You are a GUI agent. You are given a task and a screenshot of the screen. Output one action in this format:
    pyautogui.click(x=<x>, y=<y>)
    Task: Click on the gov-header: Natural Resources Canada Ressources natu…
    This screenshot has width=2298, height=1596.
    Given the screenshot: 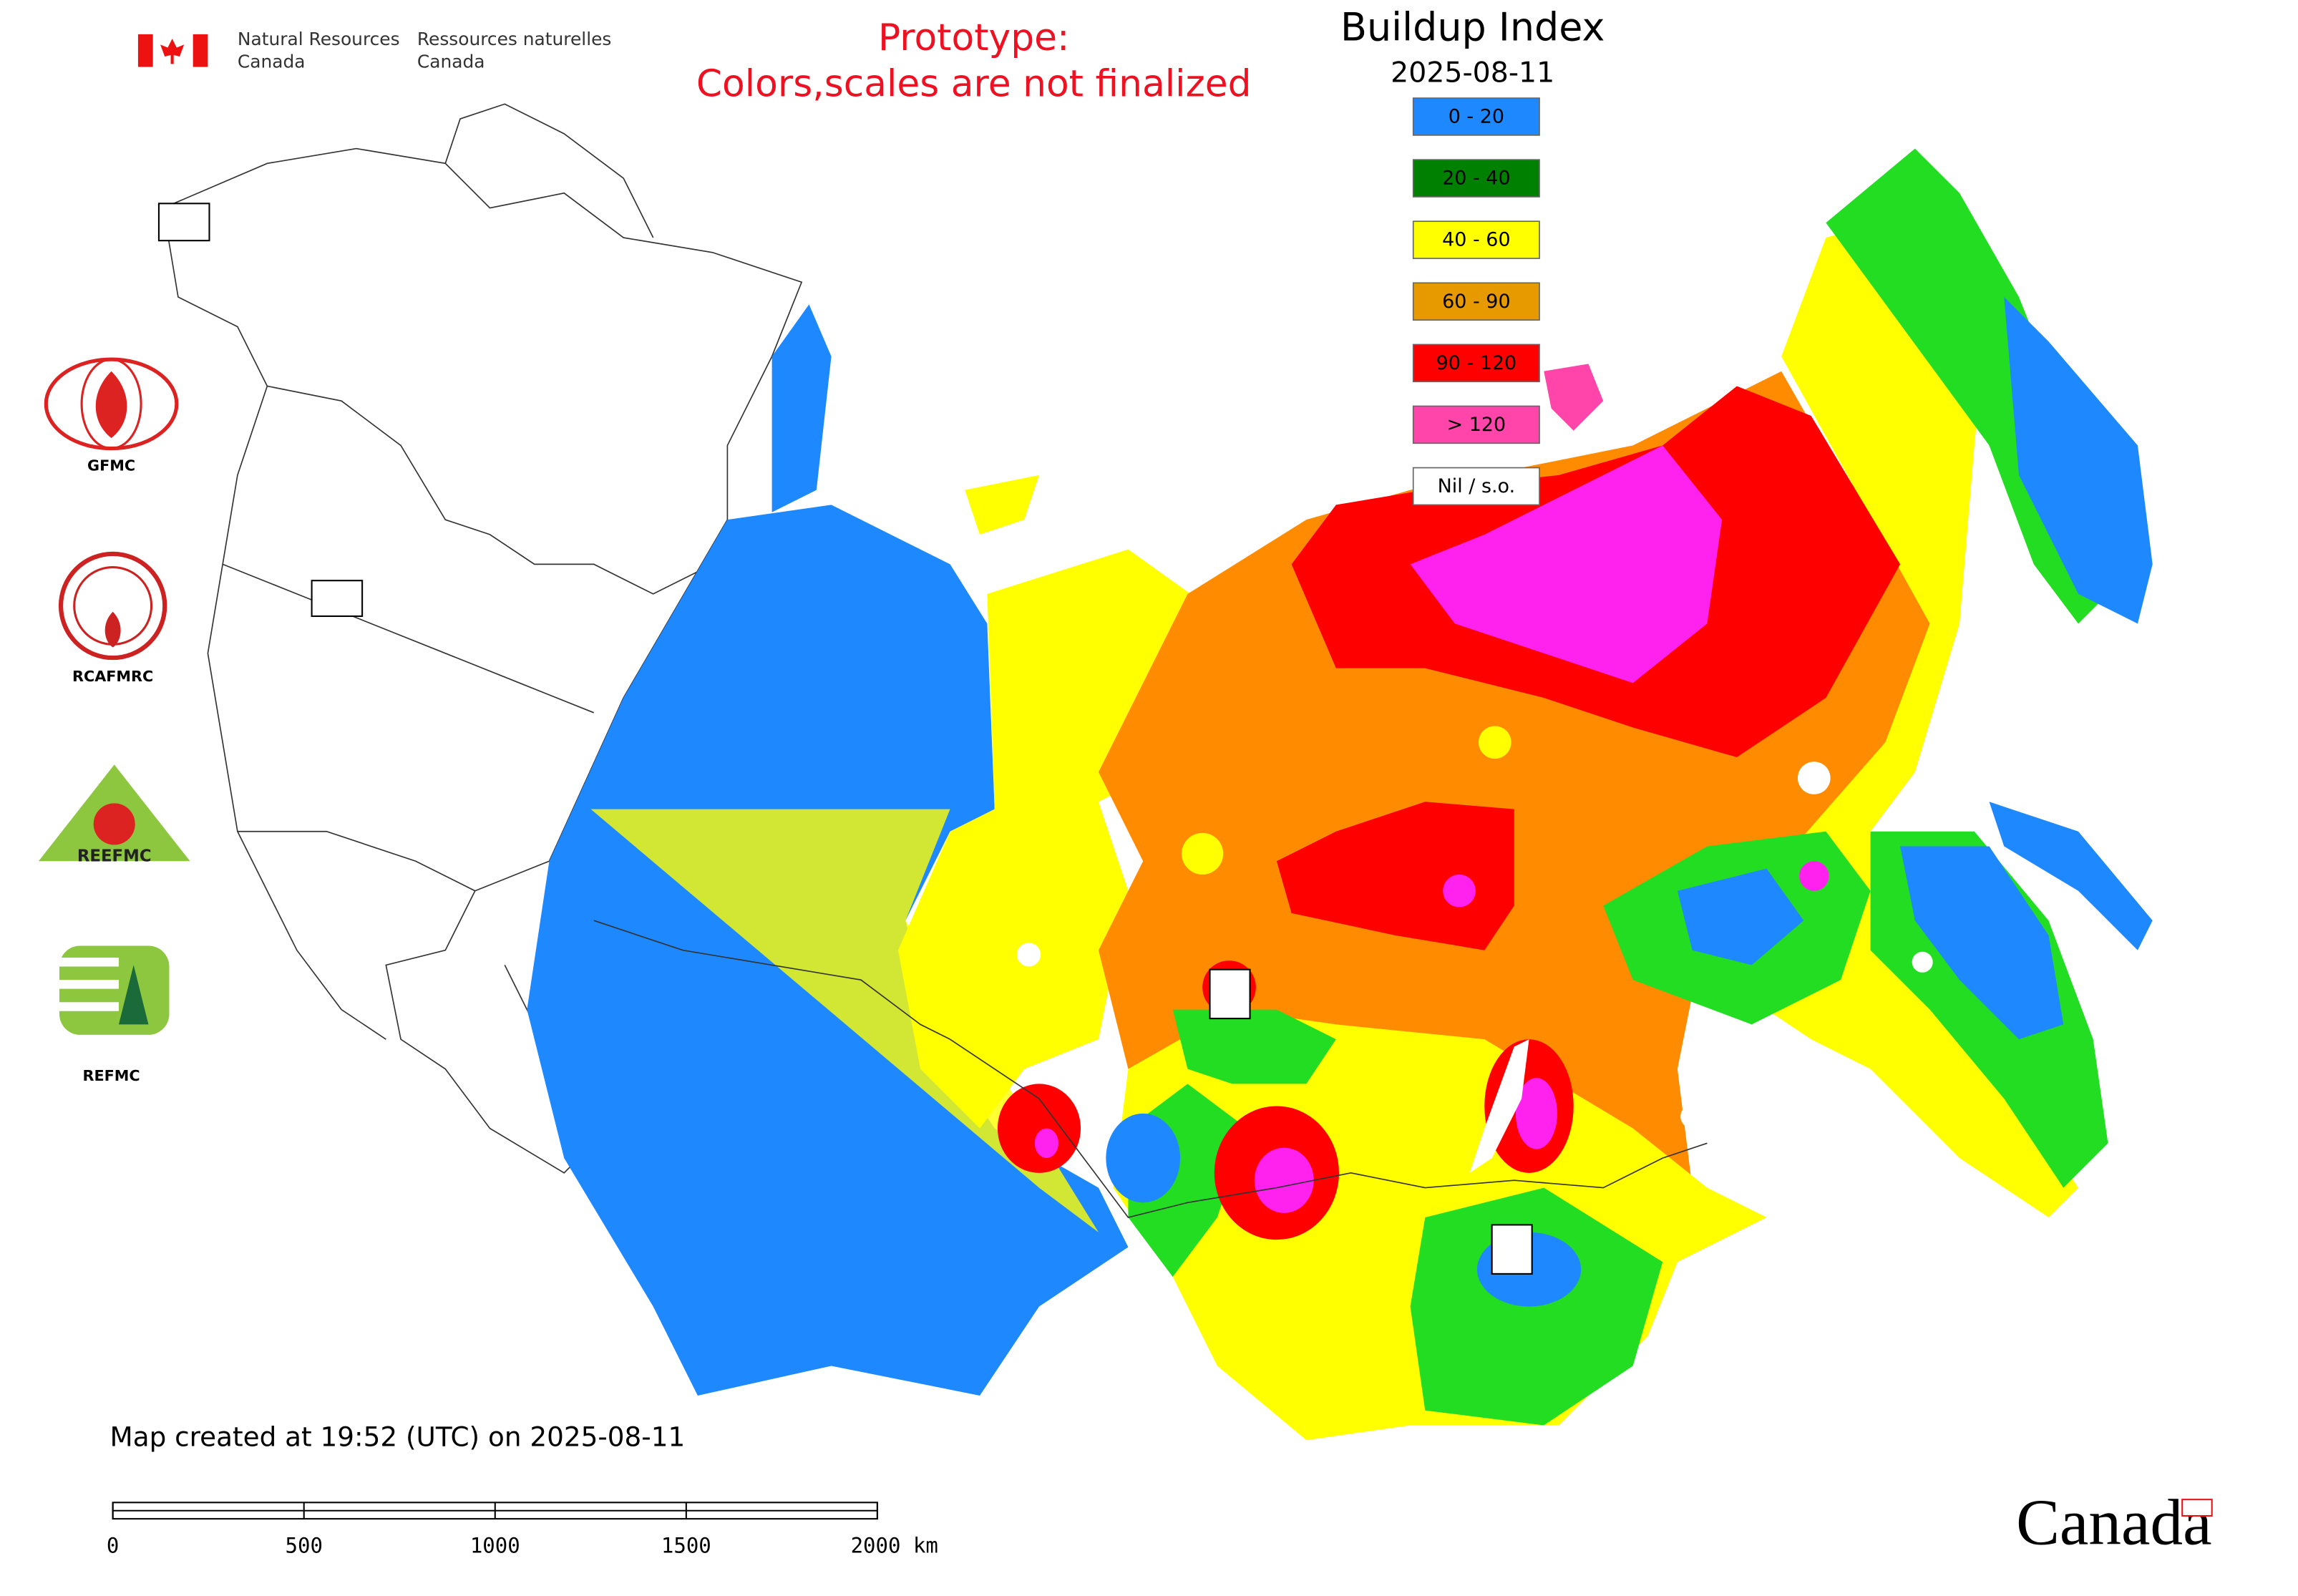 What is the action you would take?
    pyautogui.click(x=374, y=50)
    